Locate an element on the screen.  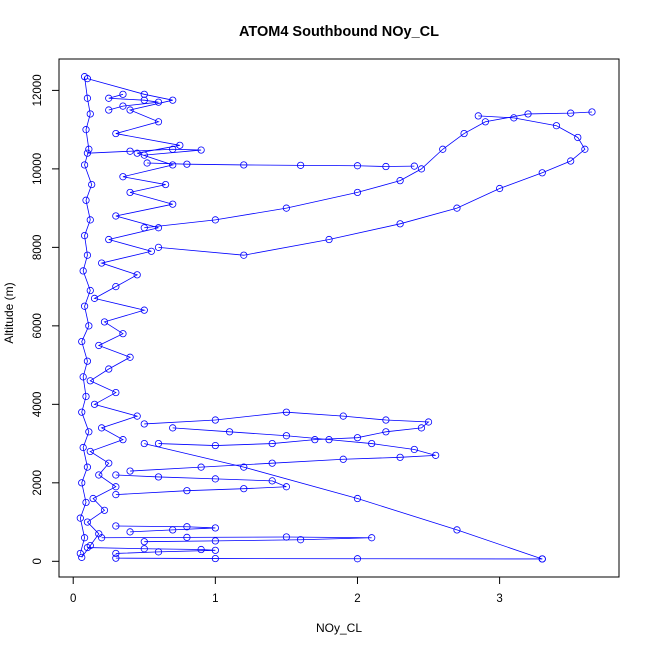
y-tick-label: 4000 is located at coordinates (38, 405).